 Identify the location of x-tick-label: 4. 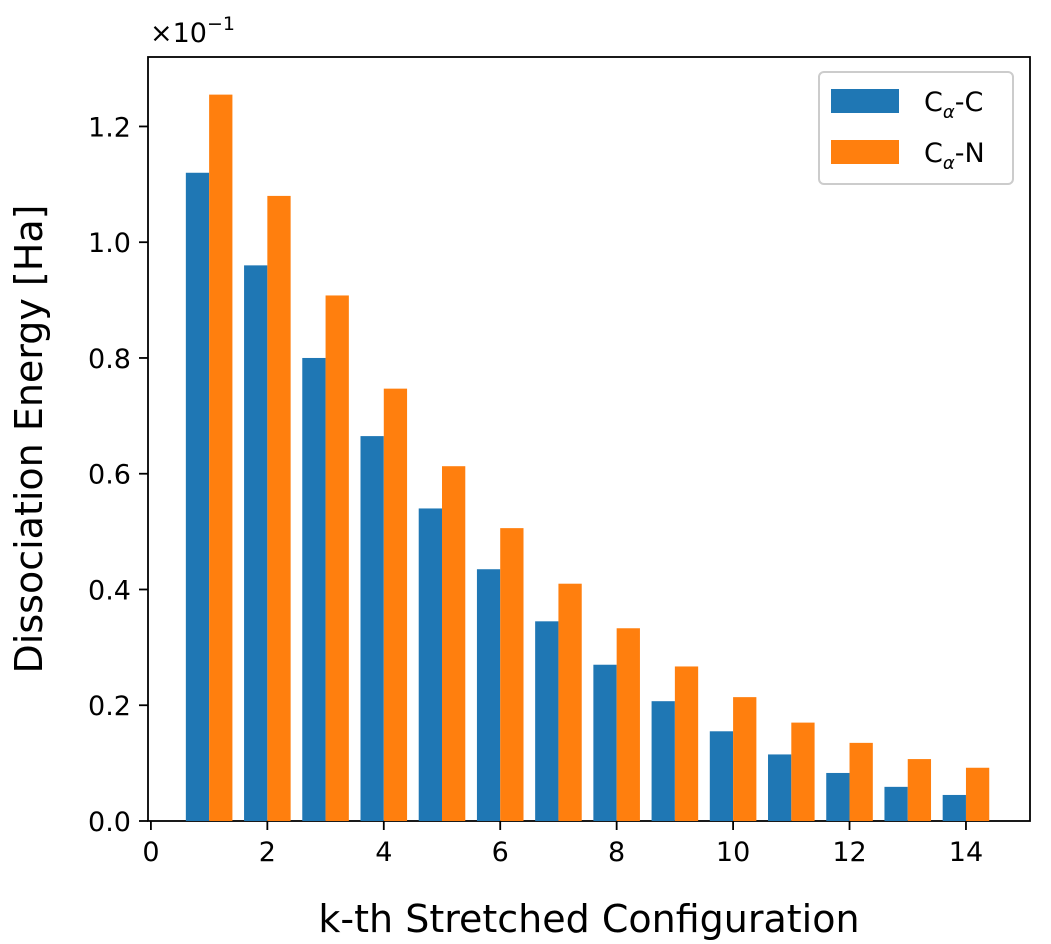
(383, 852).